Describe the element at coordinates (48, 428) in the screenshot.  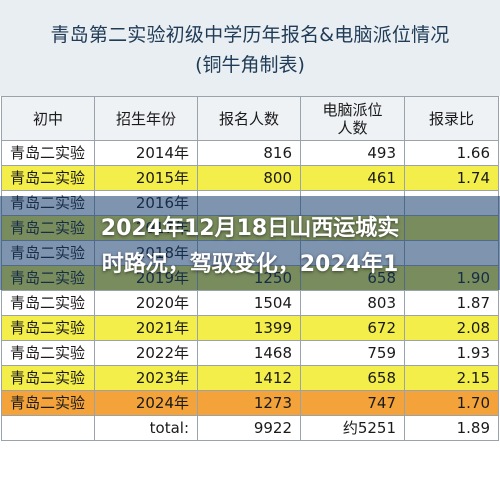
I see `total-label-empty` at that location.